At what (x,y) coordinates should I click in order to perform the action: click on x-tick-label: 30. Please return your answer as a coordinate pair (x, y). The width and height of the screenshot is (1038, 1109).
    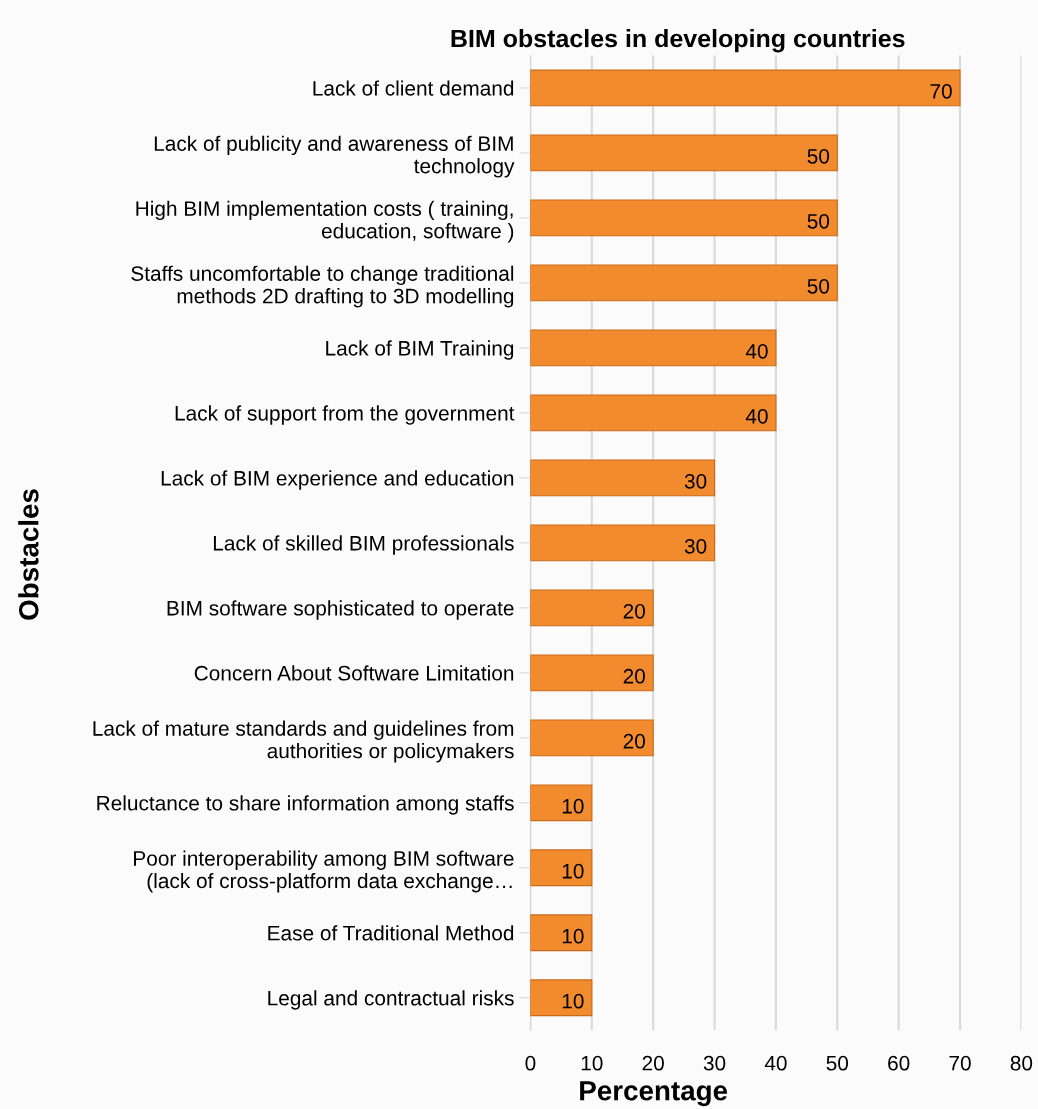
    Looking at the image, I should click on (714, 1063).